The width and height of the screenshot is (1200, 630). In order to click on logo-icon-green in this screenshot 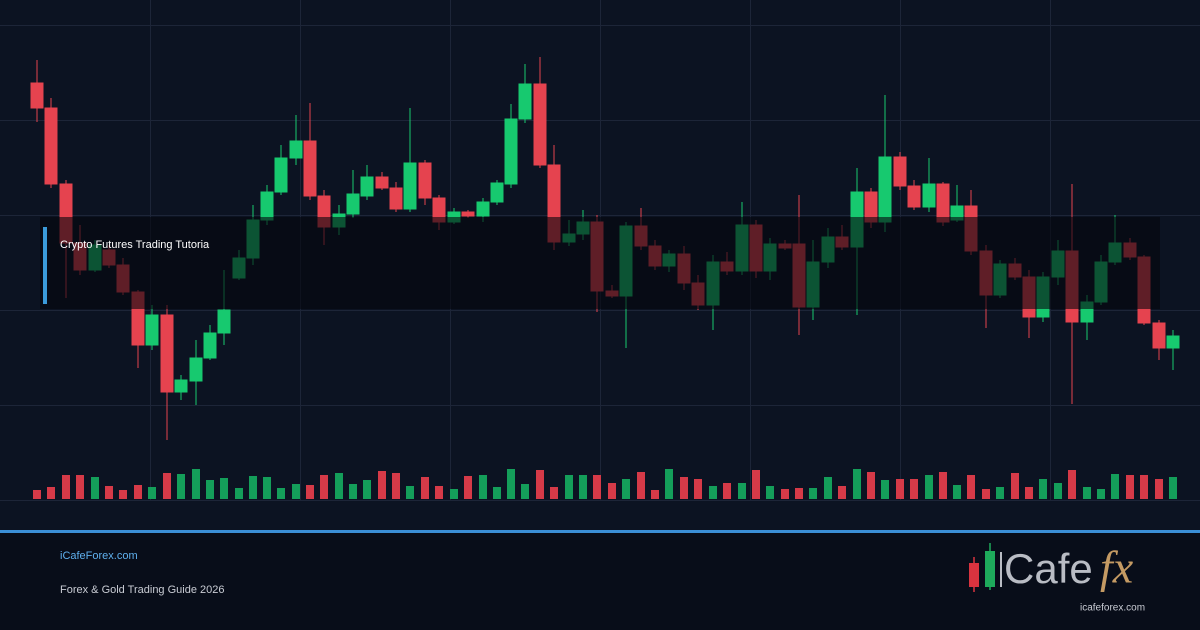, I will do `click(990, 569)`.